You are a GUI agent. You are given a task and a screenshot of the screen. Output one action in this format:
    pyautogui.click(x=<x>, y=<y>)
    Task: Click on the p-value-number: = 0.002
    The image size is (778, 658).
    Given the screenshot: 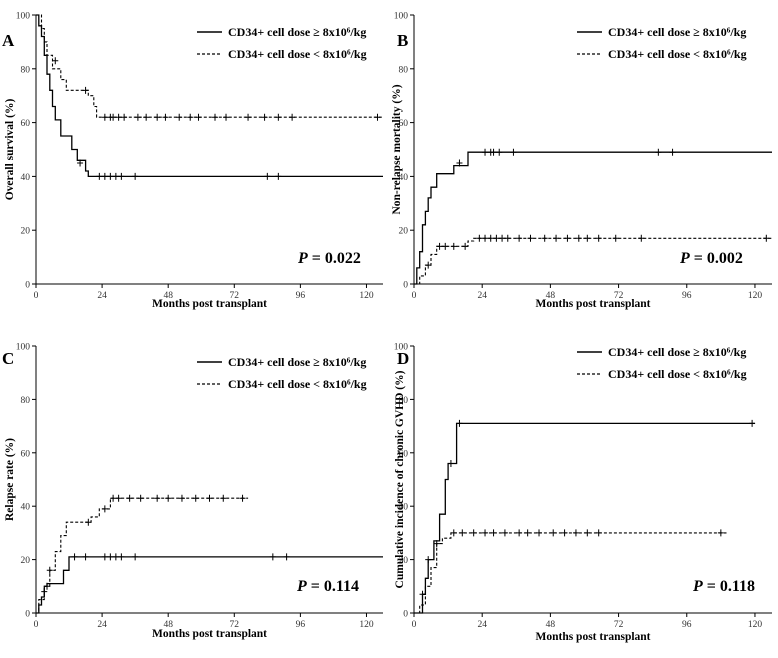 What is the action you would take?
    pyautogui.click(x=716, y=258)
    